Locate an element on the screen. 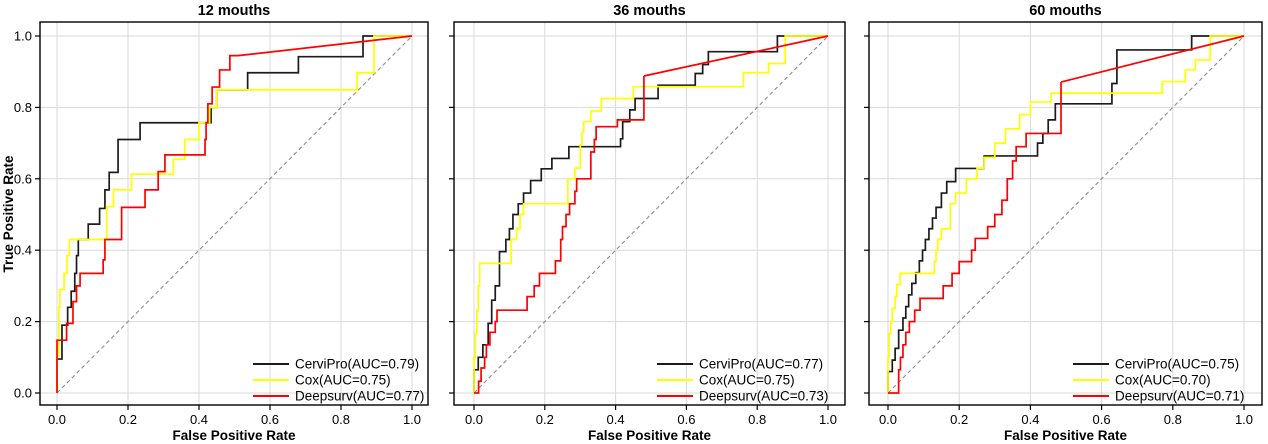 This screenshot has width=1268, height=444. y-axis-label: True Positive Rate is located at coordinates (8, 214).